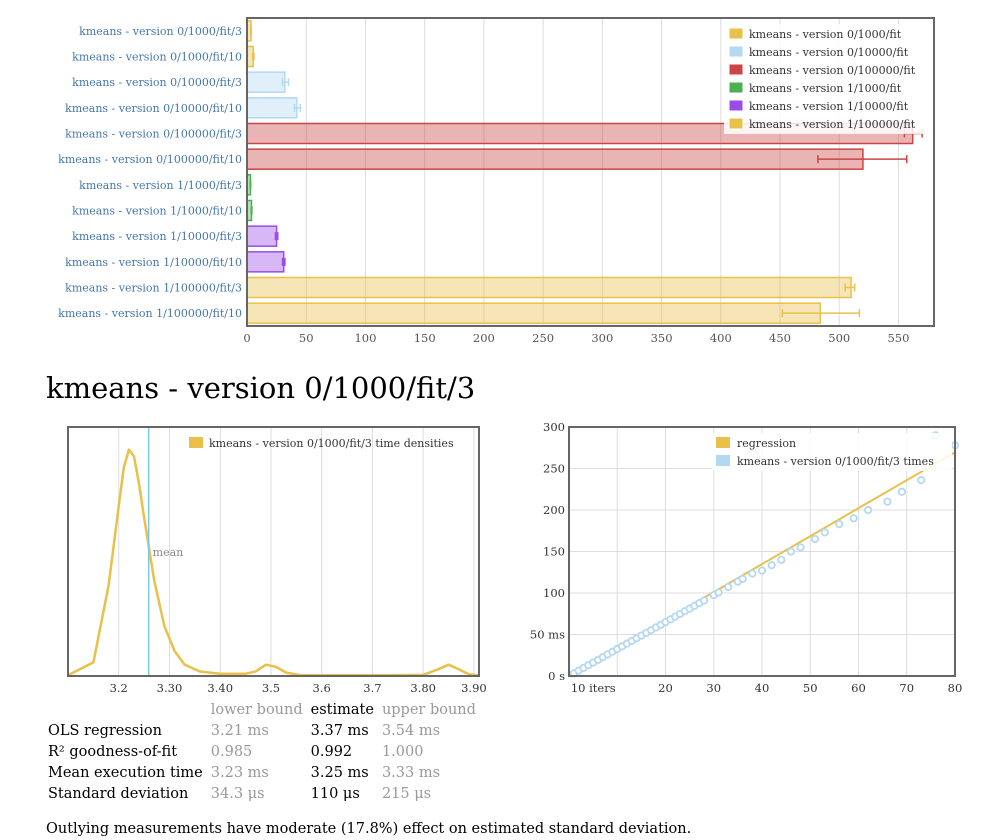 The height and width of the screenshot is (840, 1002). Describe the element at coordinates (306, 338) in the screenshot. I see `overview-x-tick-label: 50` at that location.